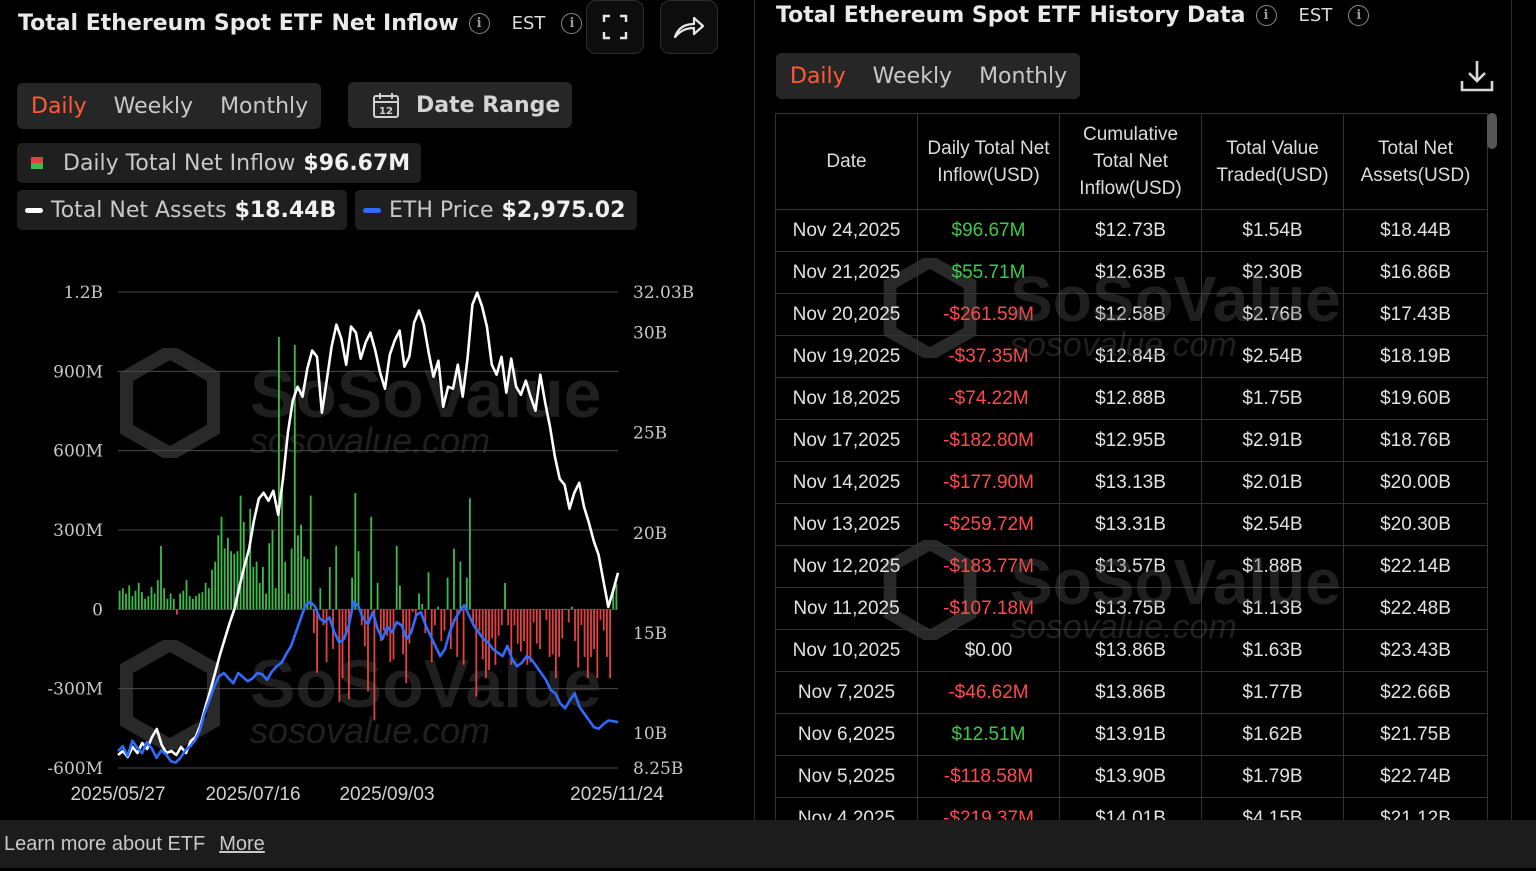 This screenshot has height=871, width=1536. What do you see at coordinates (988, 650) in the screenshot?
I see `cell-daily-inflow: $0.00` at bounding box center [988, 650].